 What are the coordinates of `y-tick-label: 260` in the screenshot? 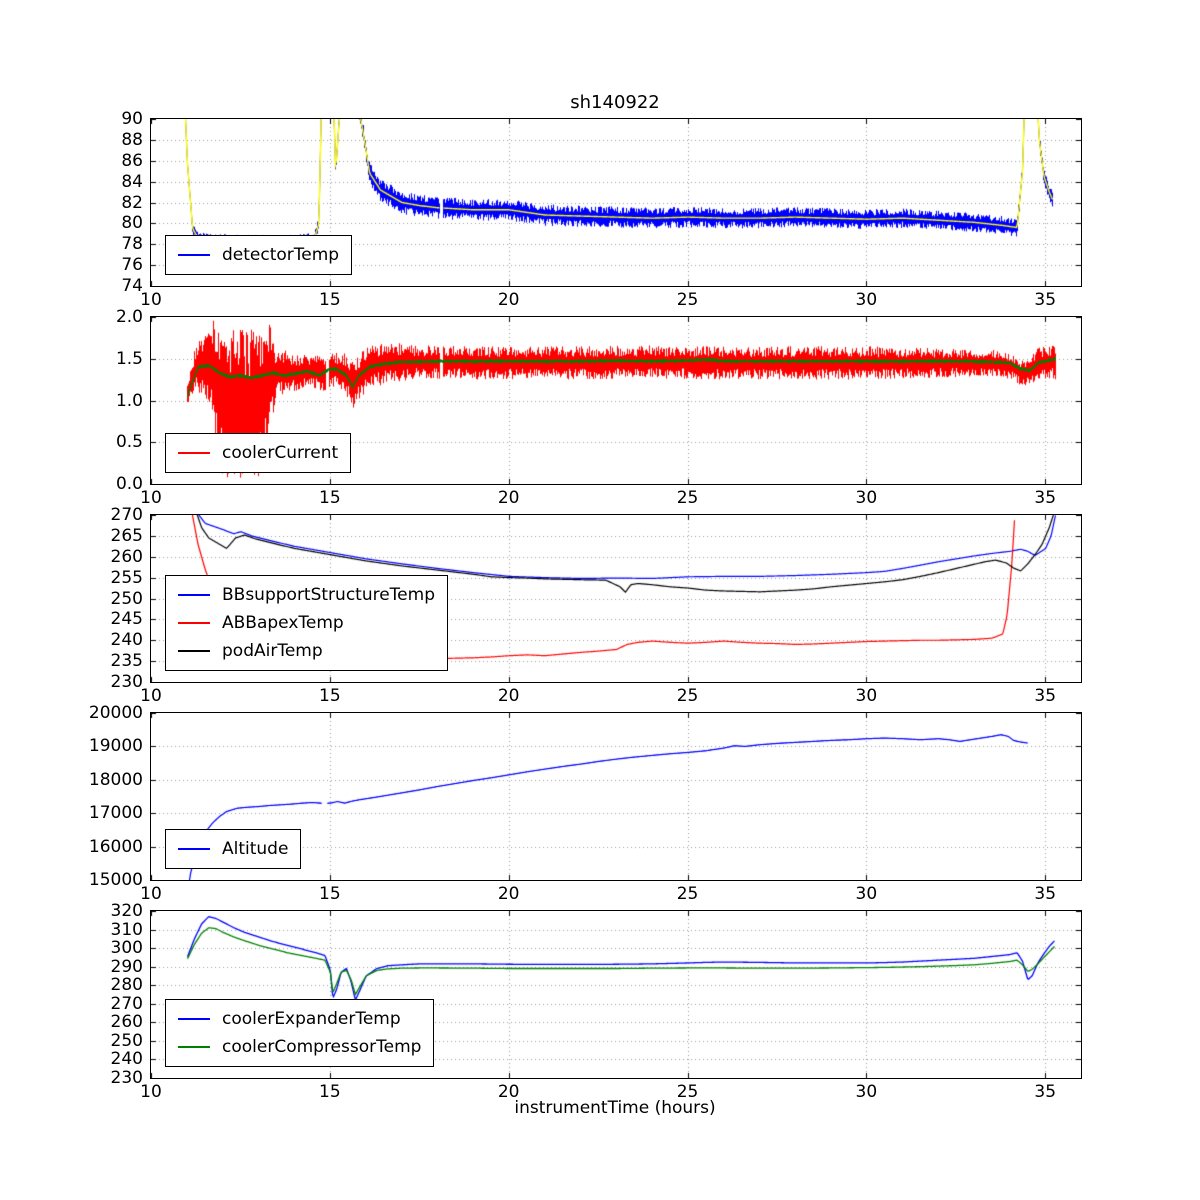 It's located at (126, 556).